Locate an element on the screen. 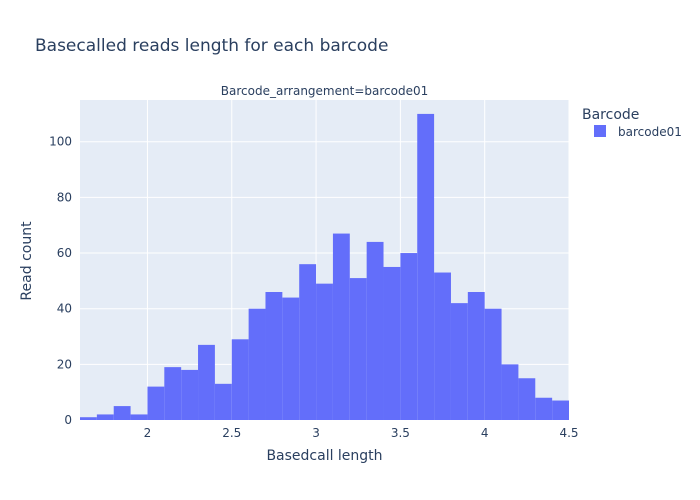  legend: Barcode barcode01 is located at coordinates (632, 123).